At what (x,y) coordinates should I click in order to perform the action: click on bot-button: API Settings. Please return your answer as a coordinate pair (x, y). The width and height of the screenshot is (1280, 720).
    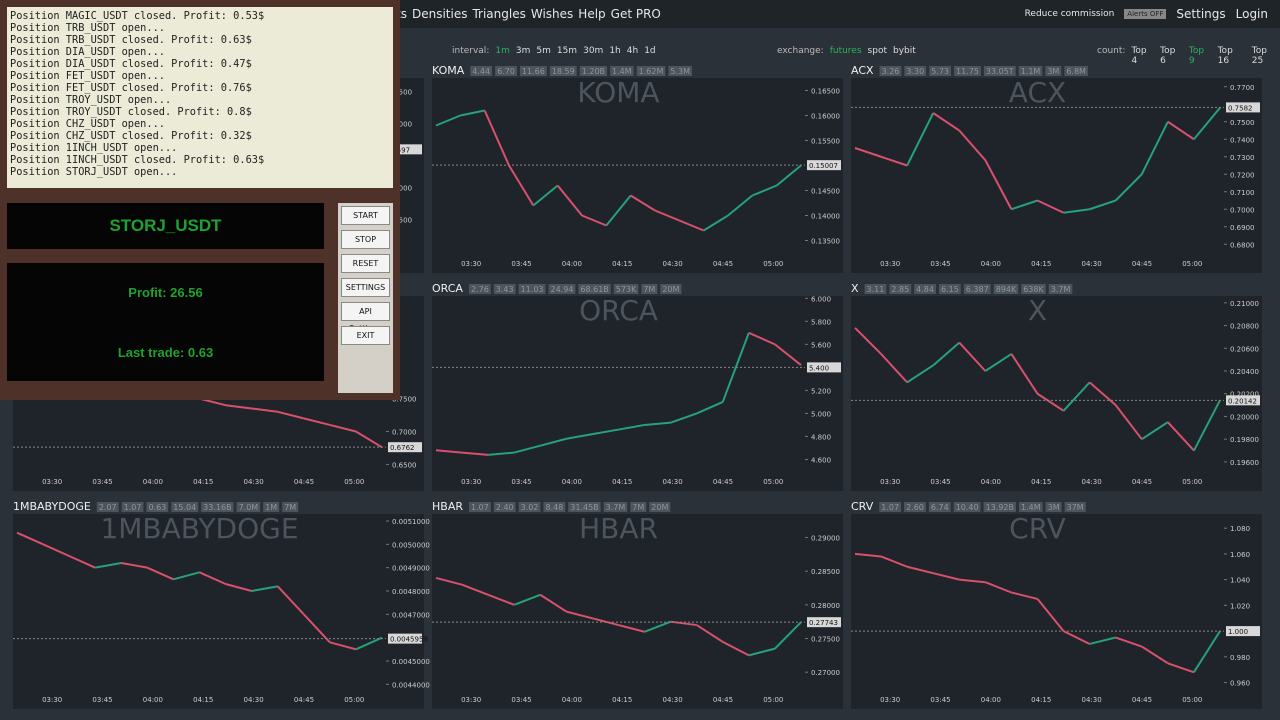
    Looking at the image, I should click on (365, 317).